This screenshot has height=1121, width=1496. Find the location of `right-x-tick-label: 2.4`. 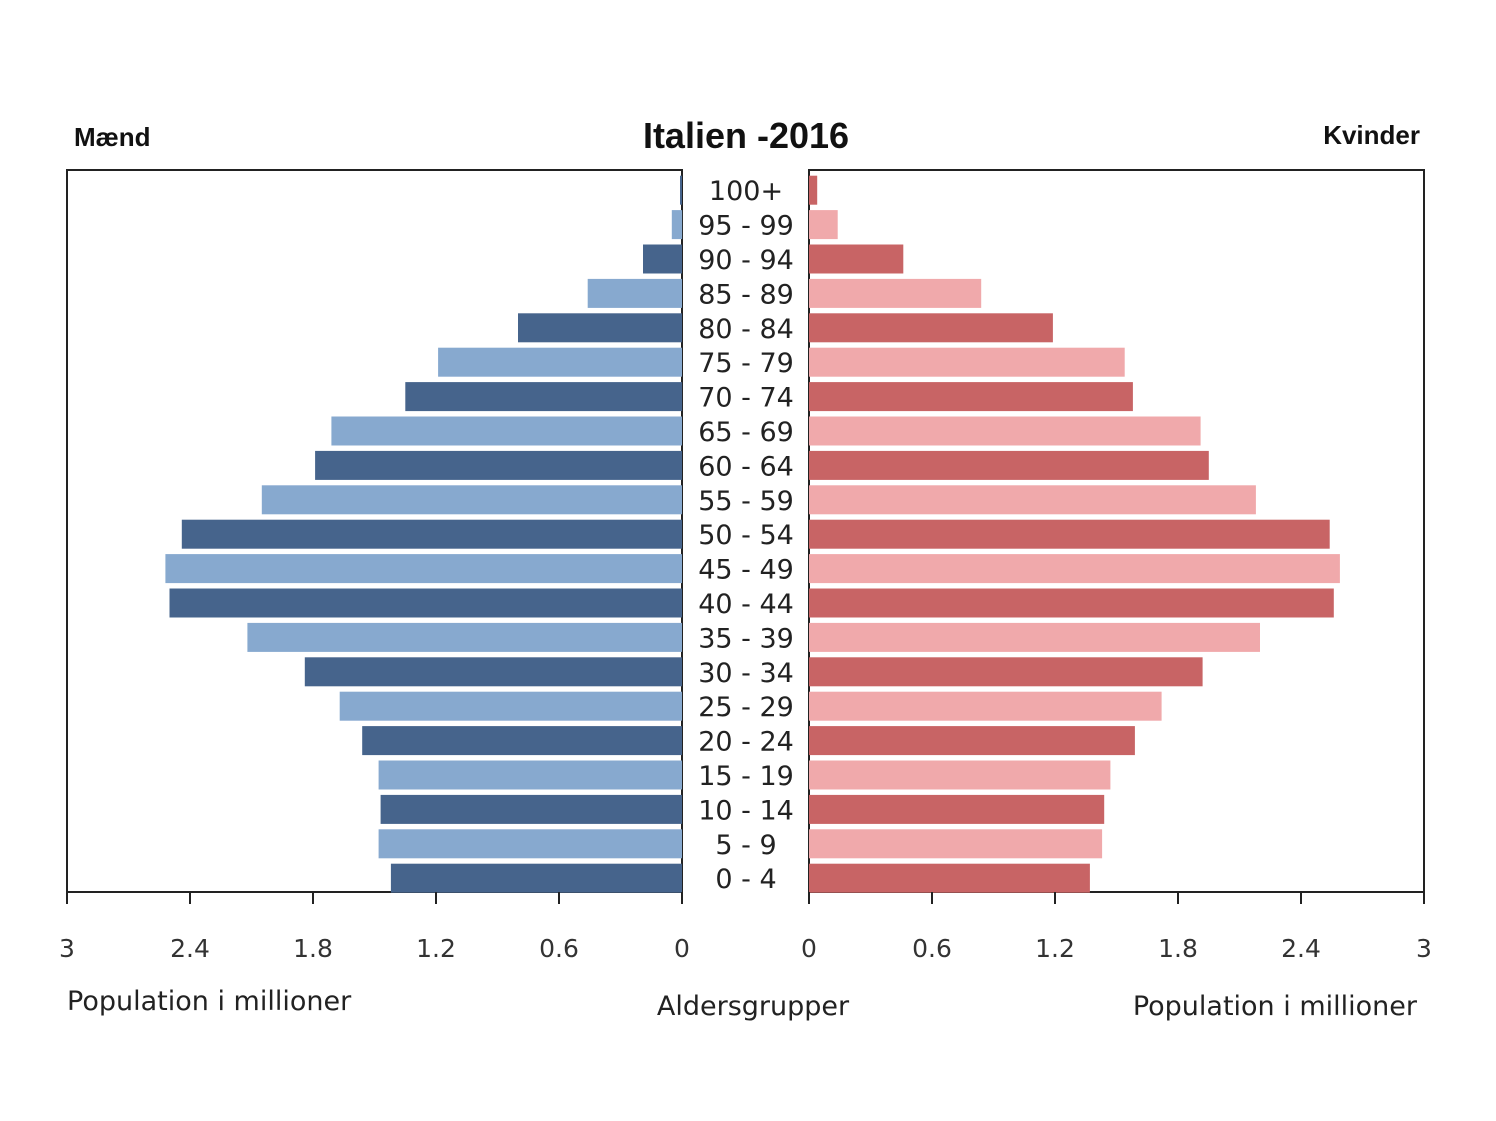

right-x-tick-label: 2.4 is located at coordinates (1301, 948).